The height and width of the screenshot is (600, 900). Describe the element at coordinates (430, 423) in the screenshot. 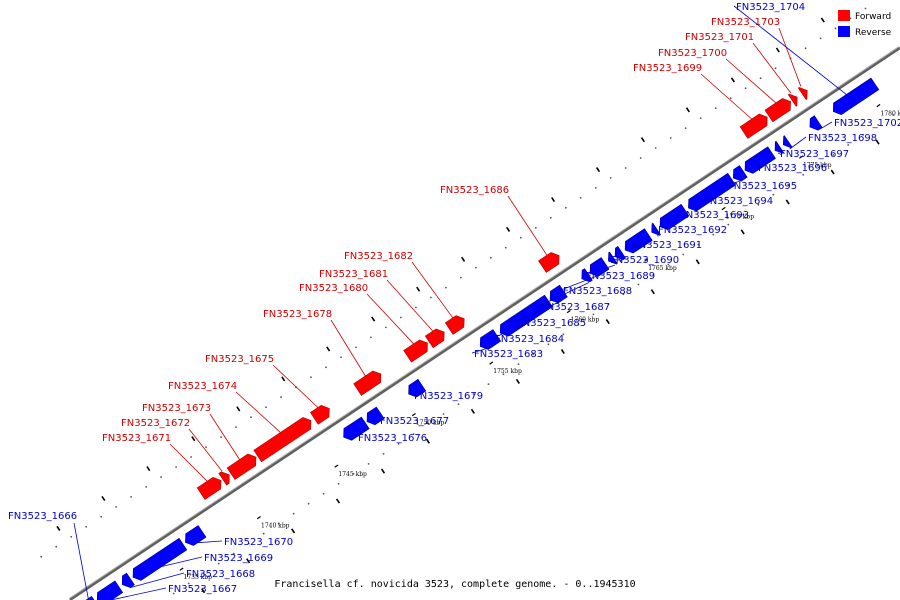

I see `kbp-tick-label: 1750 kbp` at that location.